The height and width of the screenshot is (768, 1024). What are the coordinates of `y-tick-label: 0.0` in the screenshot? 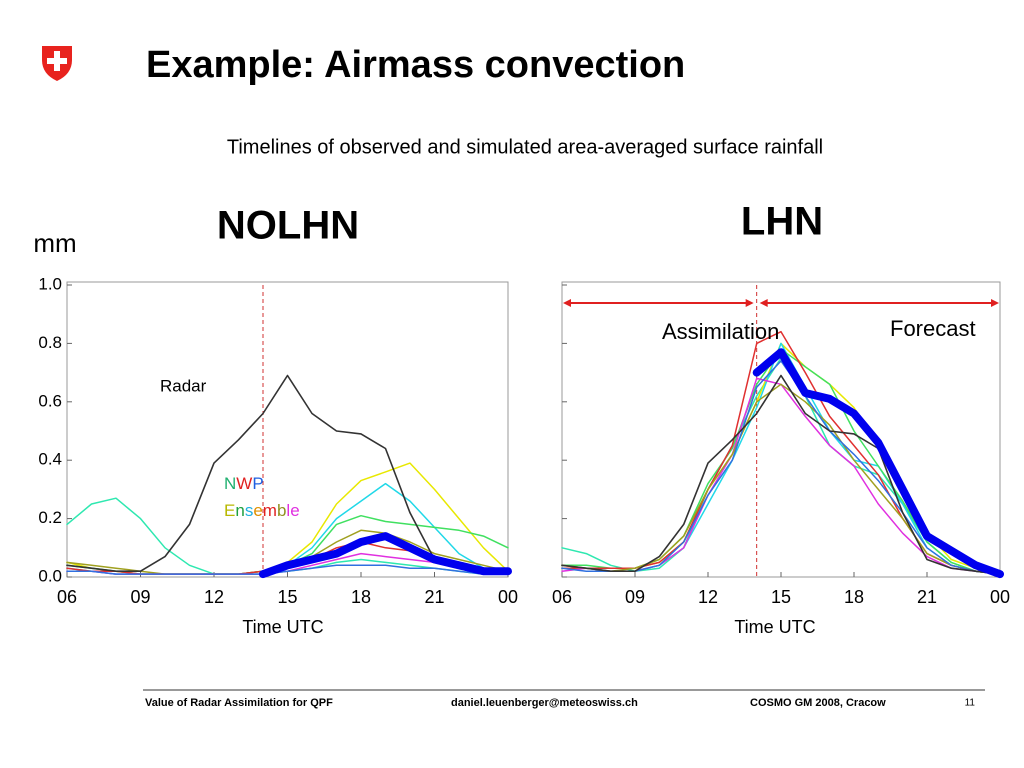 It's located at (50, 575).